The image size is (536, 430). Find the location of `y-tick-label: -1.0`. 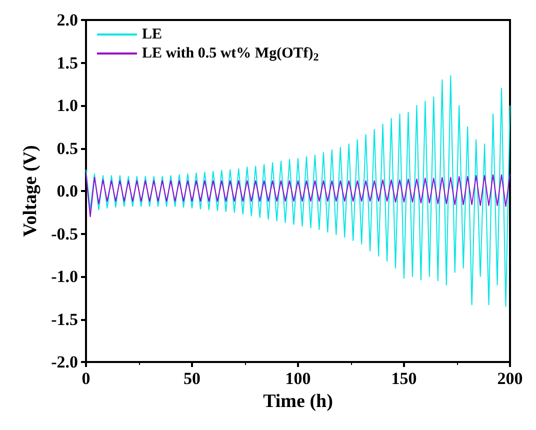

y-tick-label: -1.0 is located at coordinates (64, 276).